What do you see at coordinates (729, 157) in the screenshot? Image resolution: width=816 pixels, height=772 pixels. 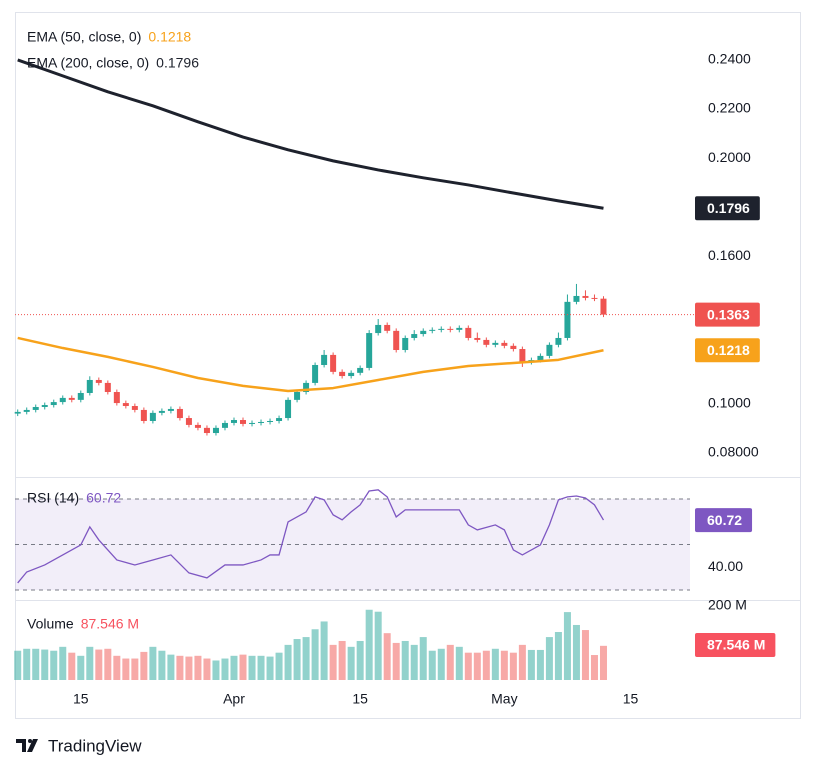 I see `y-tick-label: 0.2000` at bounding box center [729, 157].